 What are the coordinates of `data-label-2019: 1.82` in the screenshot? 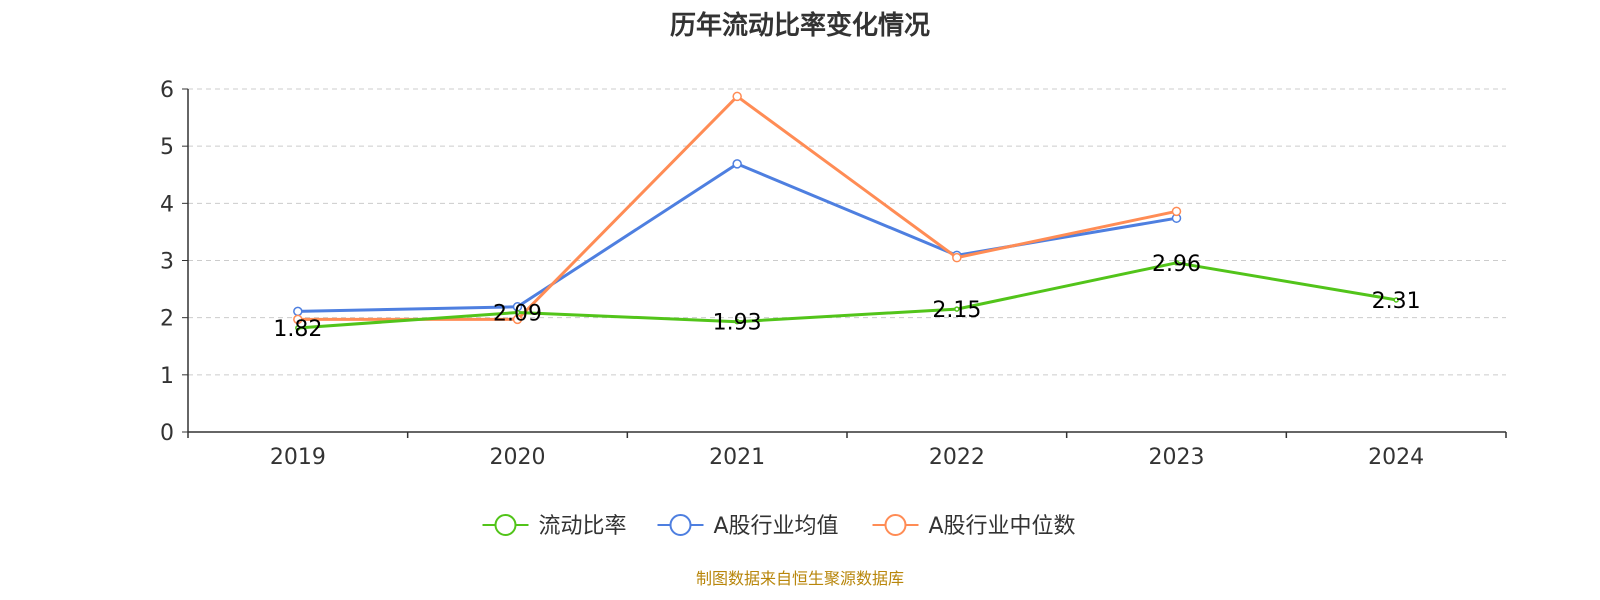 It's located at (297, 329).